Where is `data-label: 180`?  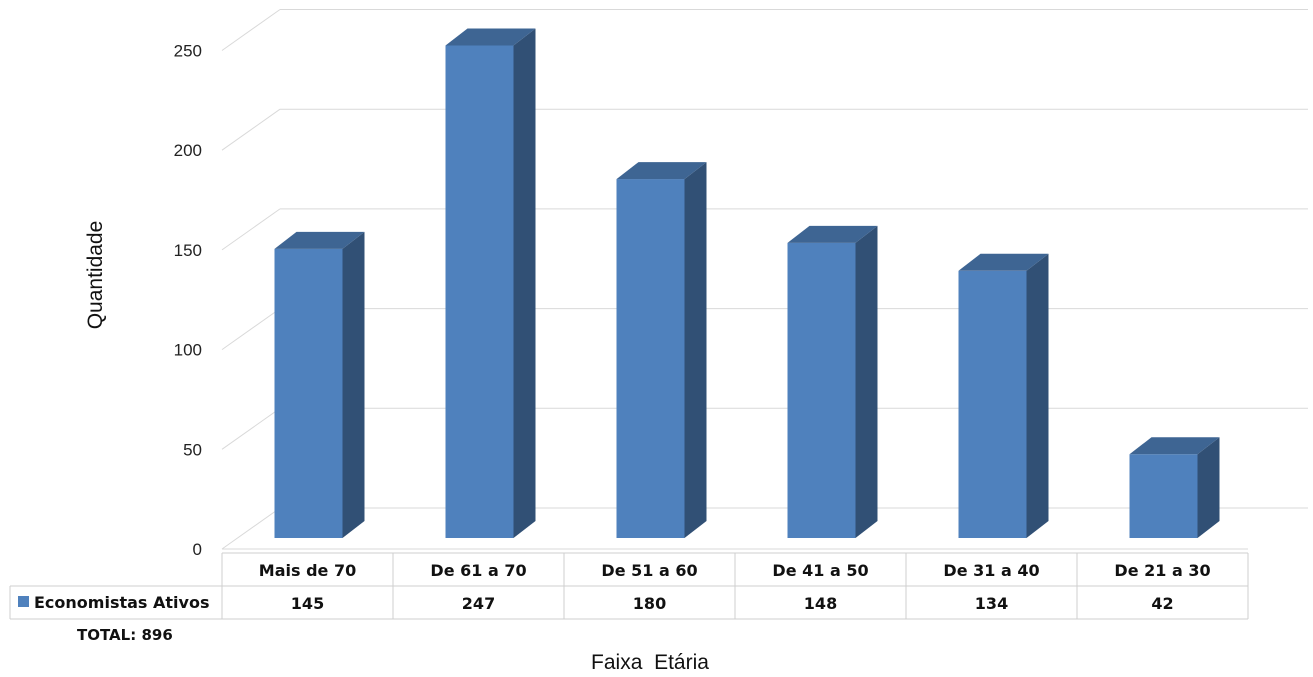 data-label: 180 is located at coordinates (649, 603).